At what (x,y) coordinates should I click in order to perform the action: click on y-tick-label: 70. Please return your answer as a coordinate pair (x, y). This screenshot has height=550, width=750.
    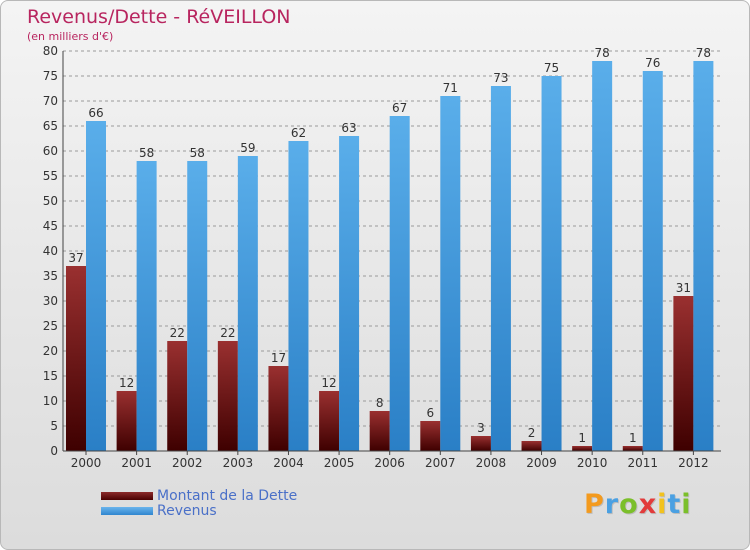
    Looking at the image, I should click on (50, 101).